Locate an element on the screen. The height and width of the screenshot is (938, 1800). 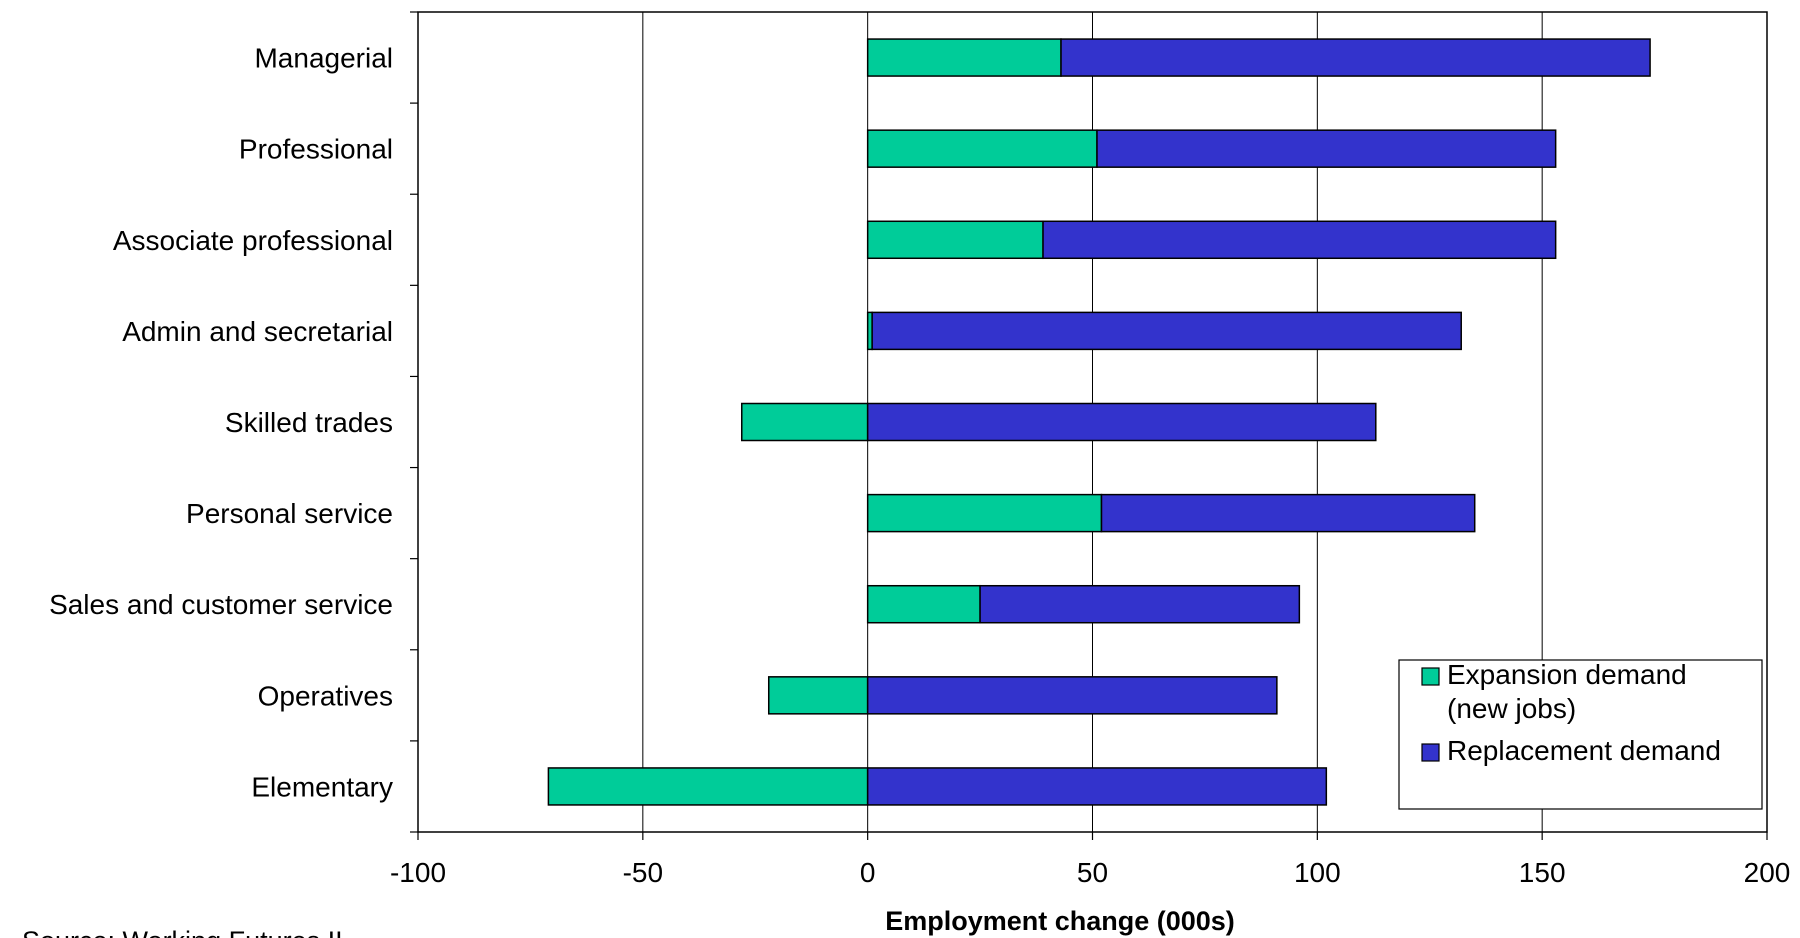
x-tick-label: 150 is located at coordinates (1542, 872).